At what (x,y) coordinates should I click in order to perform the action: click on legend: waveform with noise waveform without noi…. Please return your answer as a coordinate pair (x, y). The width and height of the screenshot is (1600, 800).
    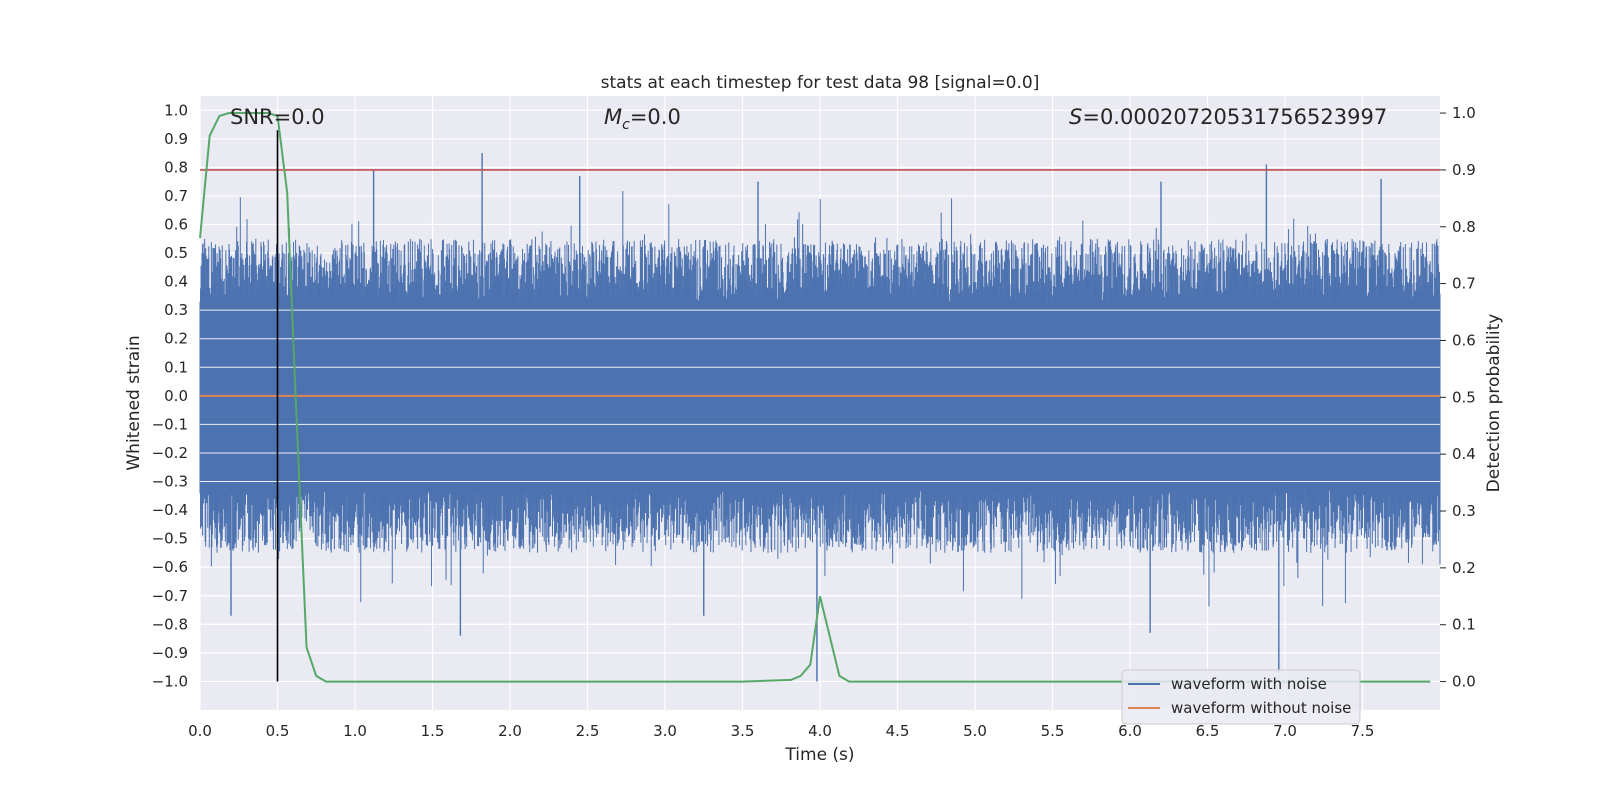
    Looking at the image, I should click on (1241, 697).